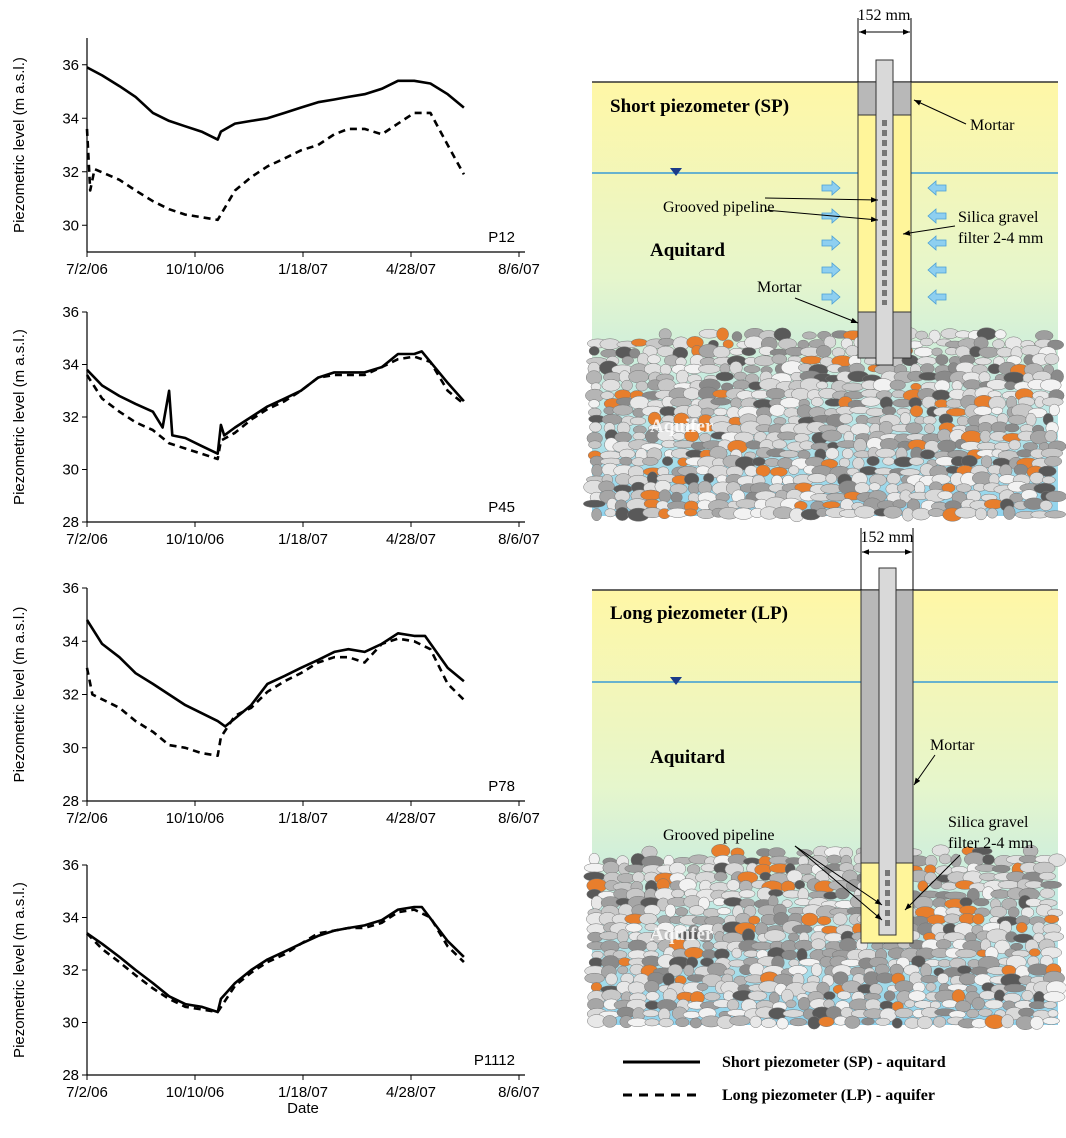  I want to click on flow-arrows, so click(884, 242).